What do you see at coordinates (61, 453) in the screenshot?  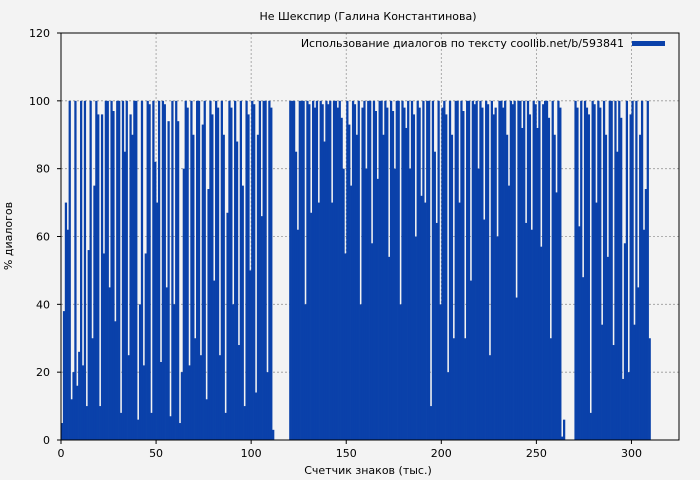 I see `x-tick-label: 0` at bounding box center [61, 453].